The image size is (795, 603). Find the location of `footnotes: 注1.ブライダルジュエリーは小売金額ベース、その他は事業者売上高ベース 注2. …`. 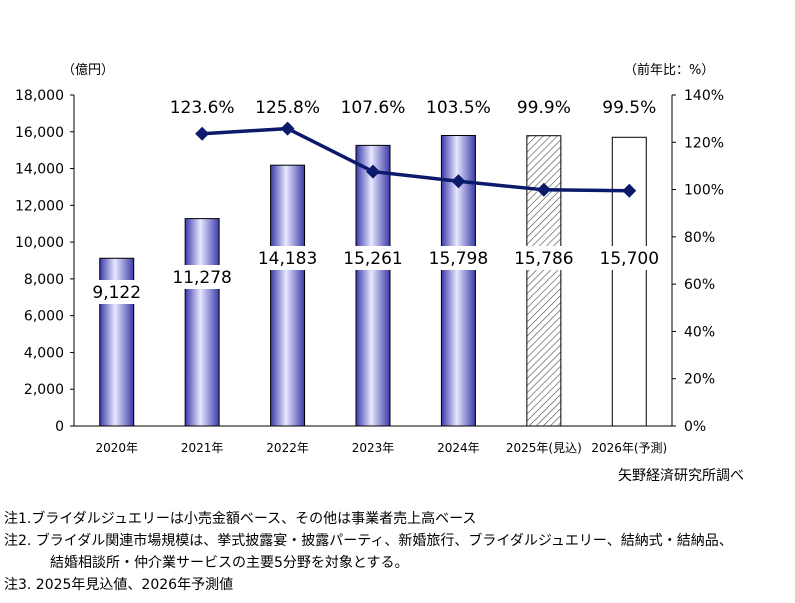

footnotes: 注1.ブライダルジュエリーは小売金額ベース、その他は事業者売上高ベース 注2. … is located at coordinates (396, 552).